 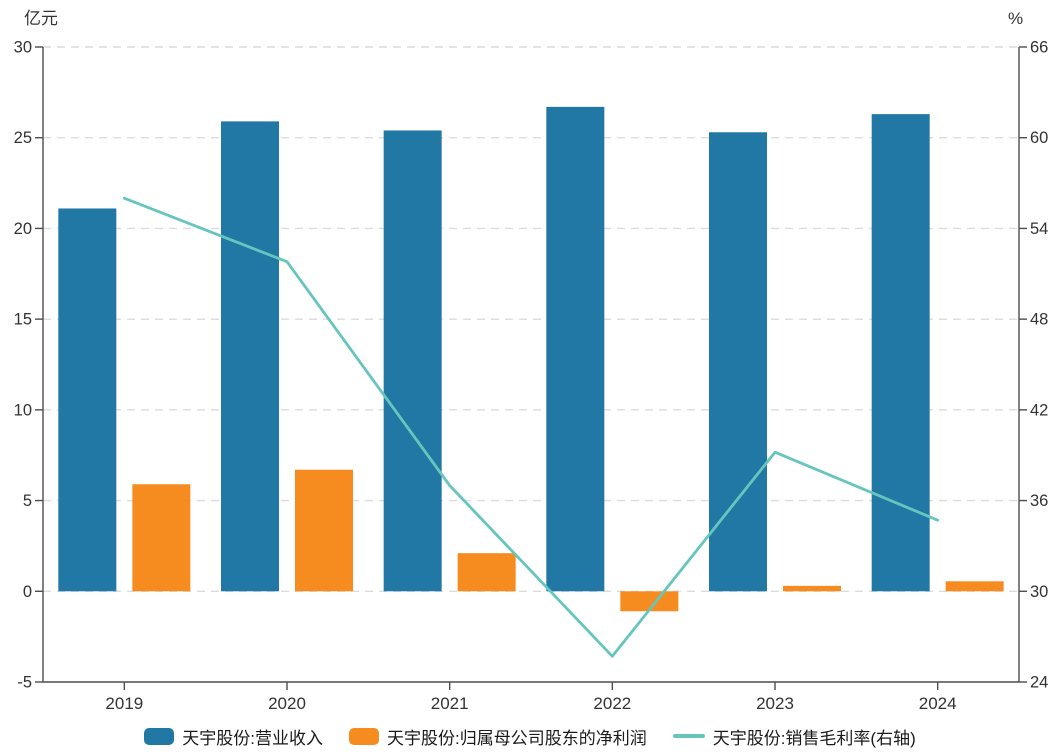 What do you see at coordinates (974, 586) in the screenshot?
I see `net-profit-bar-2024` at bounding box center [974, 586].